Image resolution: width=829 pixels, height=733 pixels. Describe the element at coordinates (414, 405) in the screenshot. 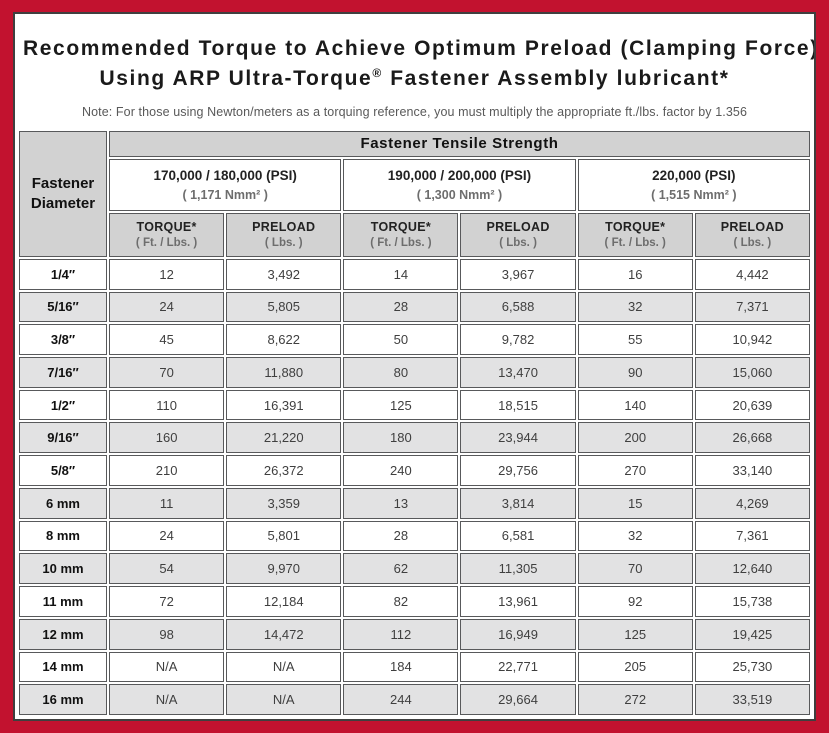

I see `table-row: 1/2″ 110 16,391 125 18,515 140 20,639` at that location.